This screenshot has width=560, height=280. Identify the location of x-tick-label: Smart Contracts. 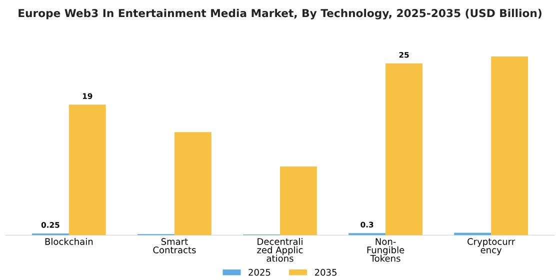
(174, 246).